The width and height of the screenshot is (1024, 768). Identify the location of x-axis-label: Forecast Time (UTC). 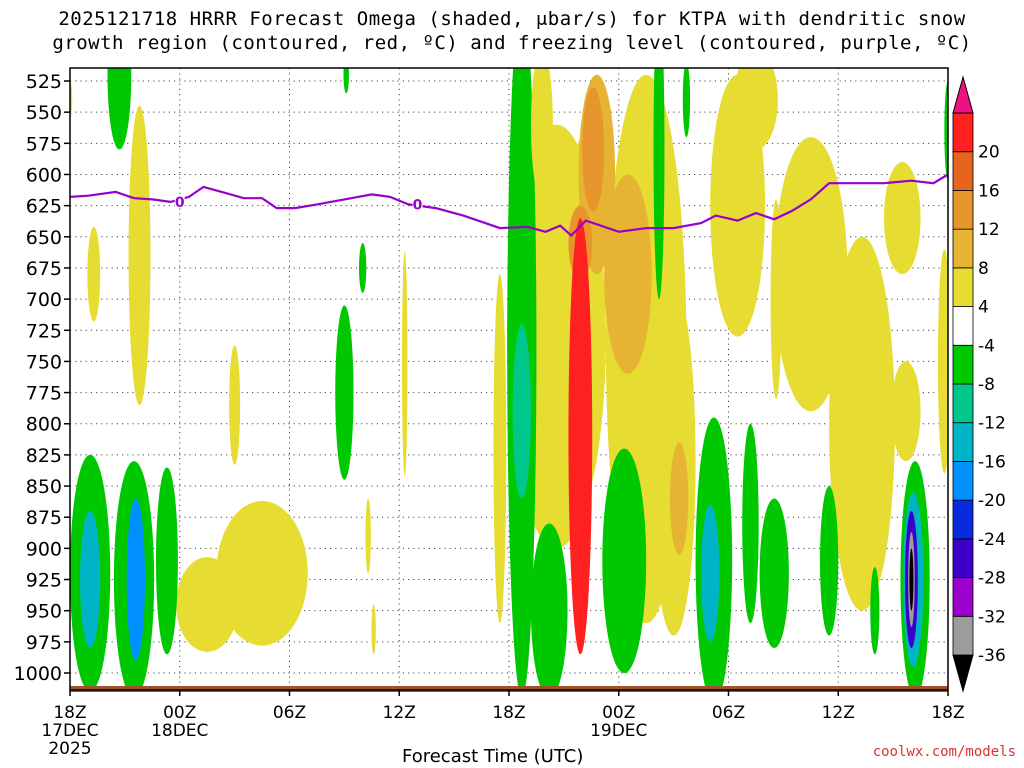
(493, 756).